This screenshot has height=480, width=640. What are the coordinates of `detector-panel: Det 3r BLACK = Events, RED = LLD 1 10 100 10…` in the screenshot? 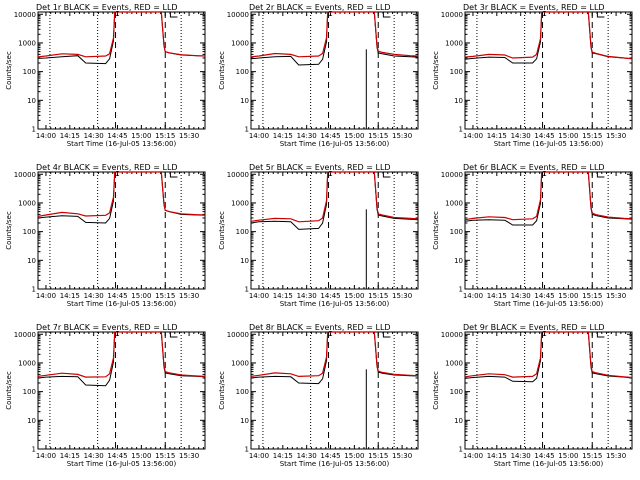 It's located at (532, 75).